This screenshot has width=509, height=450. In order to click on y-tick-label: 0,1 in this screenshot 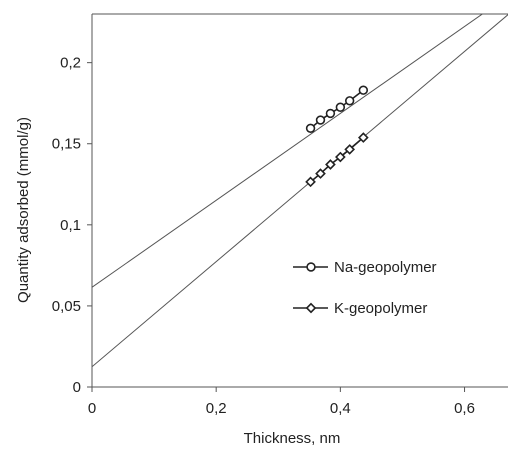, I will do `click(70, 225)`.